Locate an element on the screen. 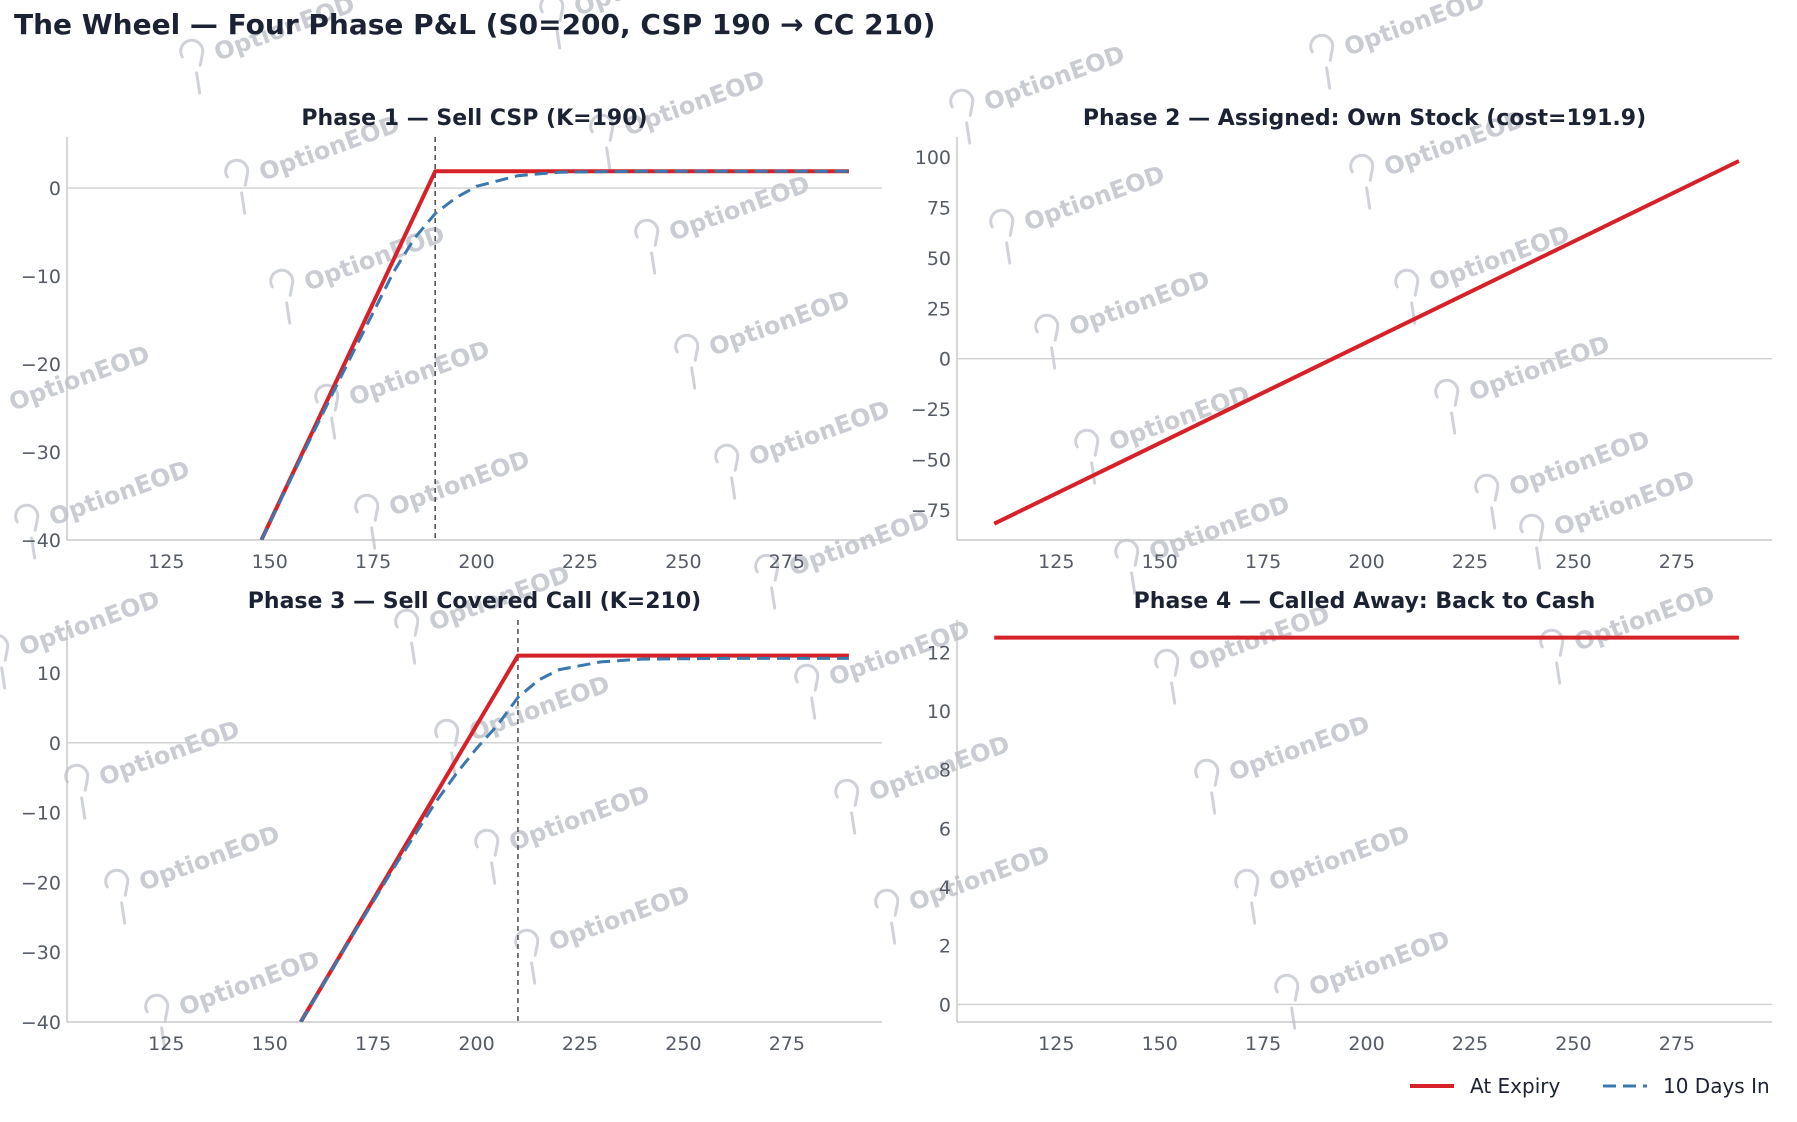  y-tick-label: −40 is located at coordinates (41, 1023).